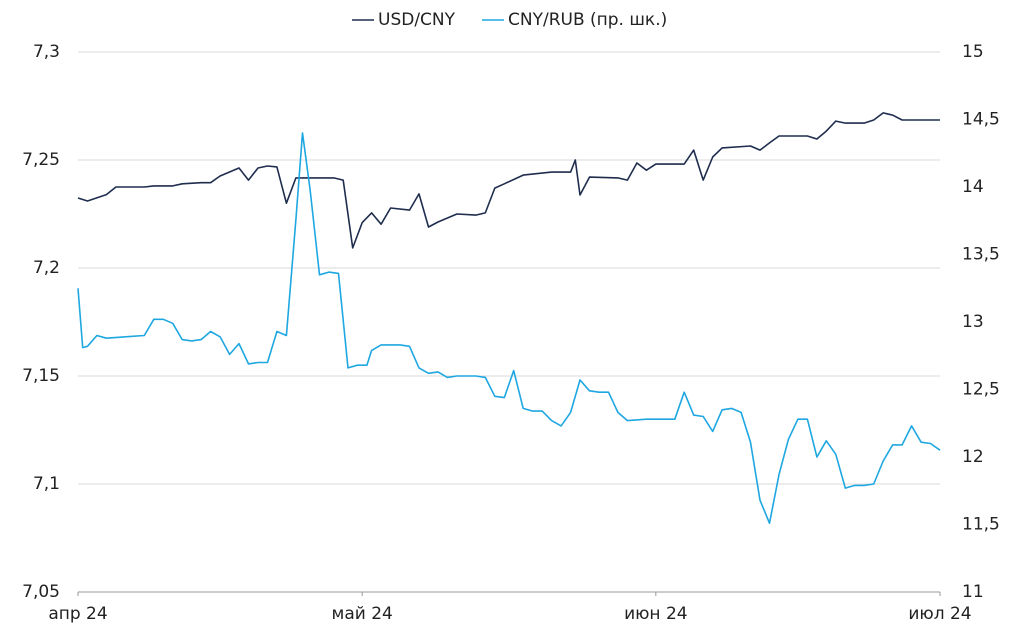 The image size is (1024, 640). Describe the element at coordinates (973, 187) in the screenshot. I see `y2-tick-label: 14` at that location.